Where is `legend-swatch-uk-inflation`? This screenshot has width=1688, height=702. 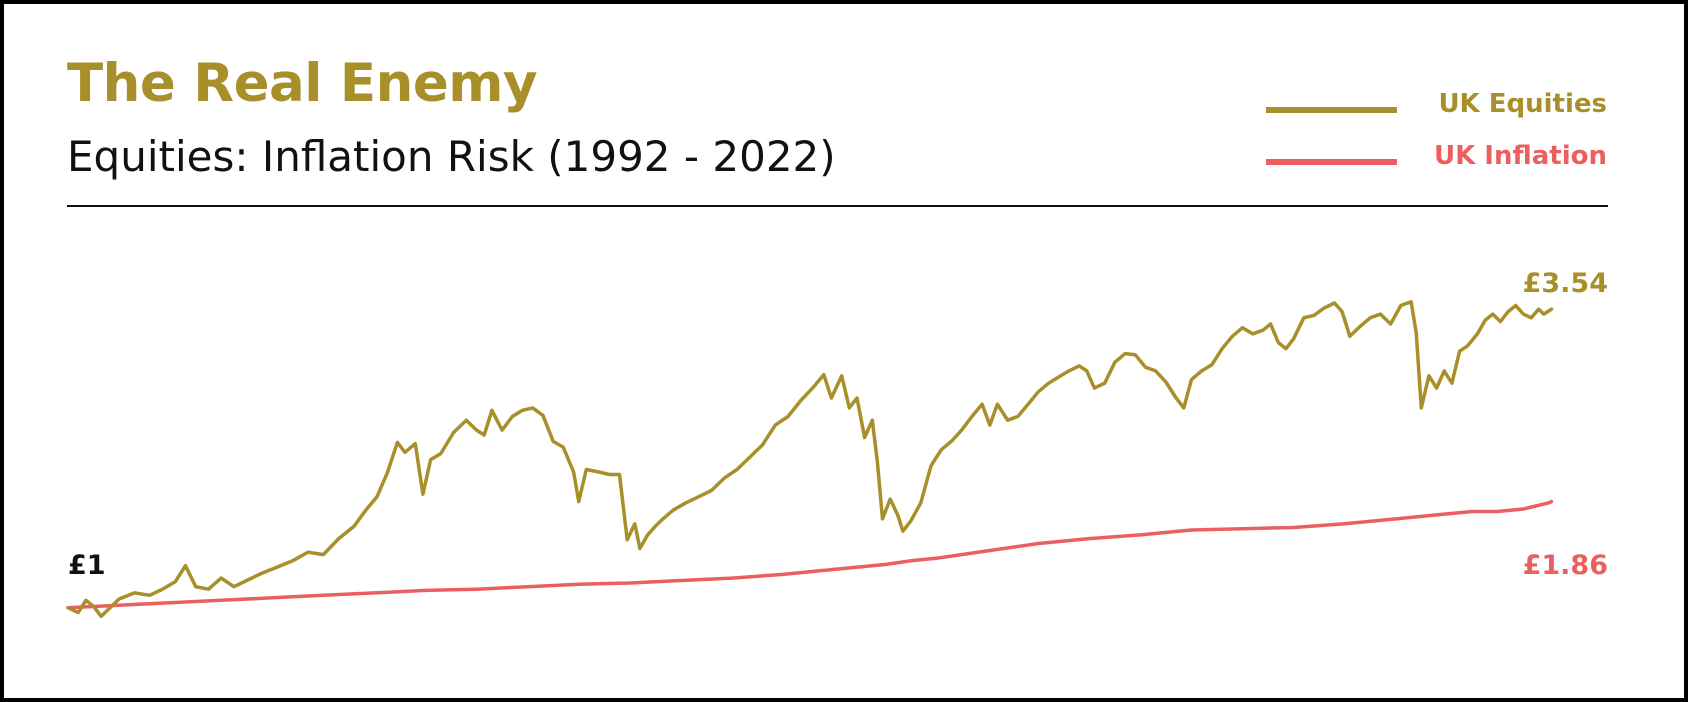 legend-swatch-uk-inflation is located at coordinates (1331, 162).